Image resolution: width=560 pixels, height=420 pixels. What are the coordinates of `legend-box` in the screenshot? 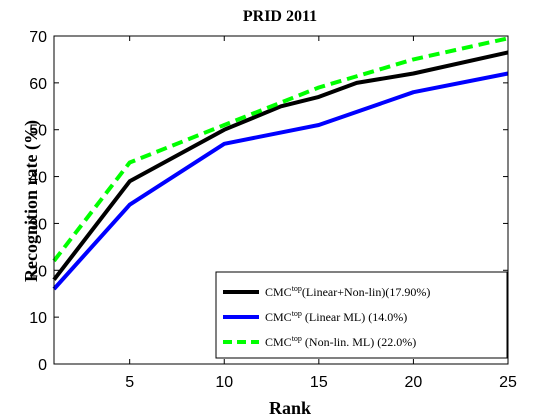 It's located at (361, 315).